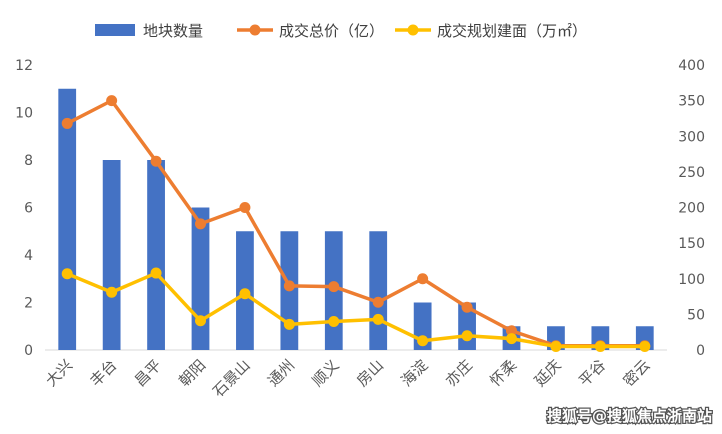 This screenshot has height=434, width=722. I want to click on right-tick-label: 300, so click(691, 137).